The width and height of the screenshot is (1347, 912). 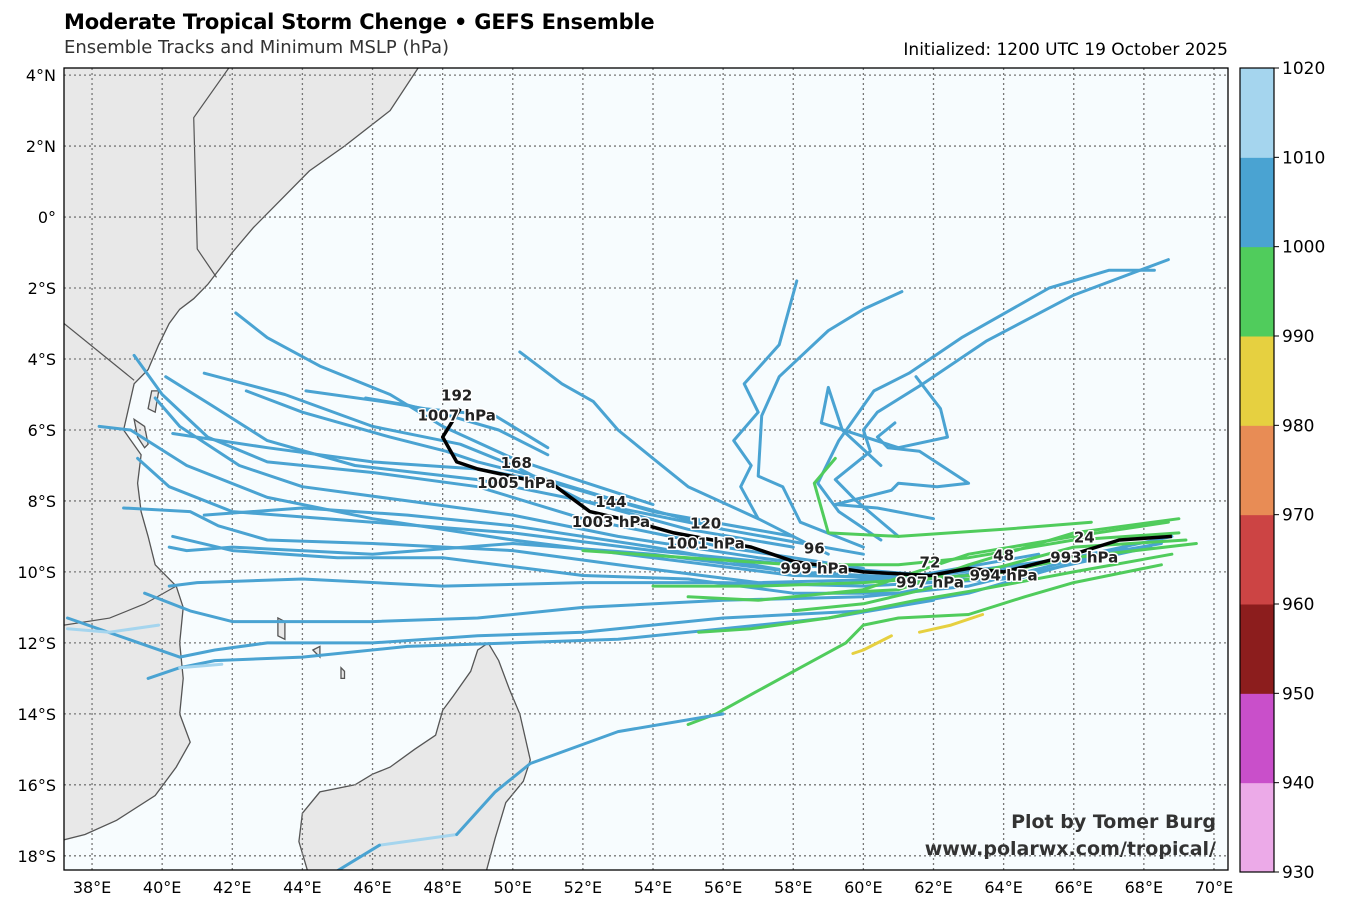 What do you see at coordinates (1003, 887) in the screenshot?
I see `lon-tick-label: 64°E` at bounding box center [1003, 887].